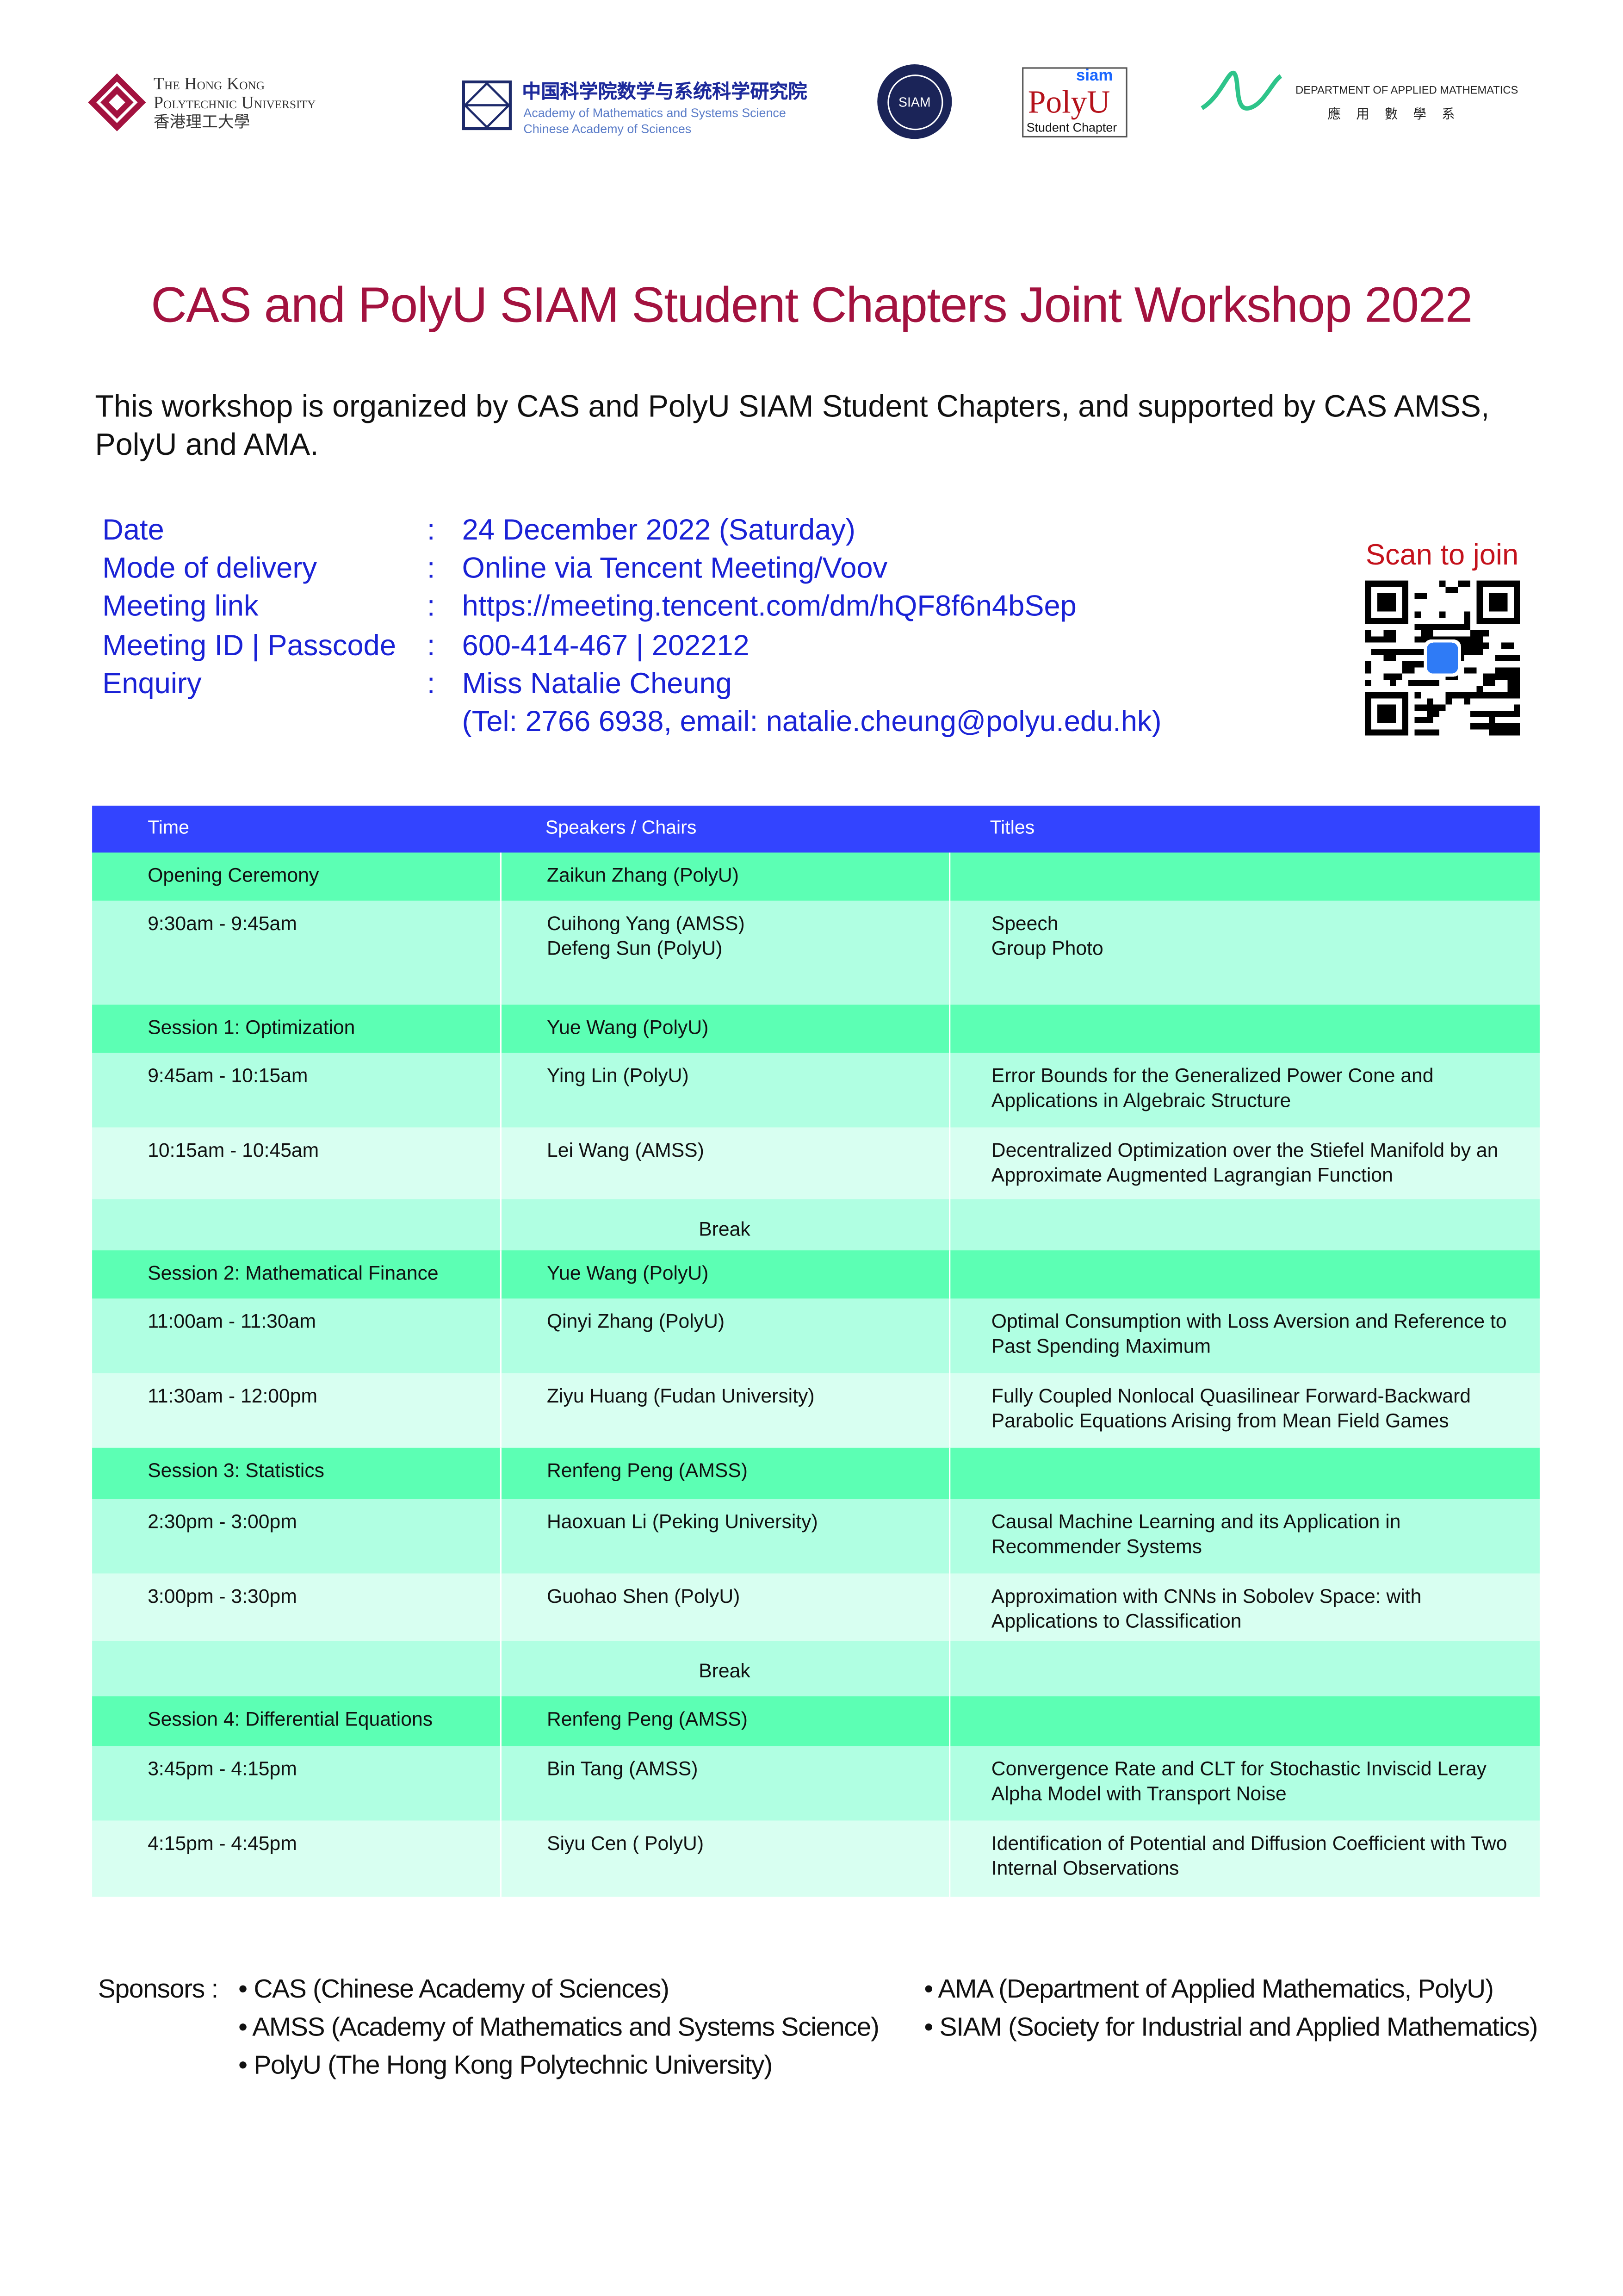 Image resolution: width=1623 pixels, height=2296 pixels. I want to click on info-label-id: Meeting ID | Passcode, so click(249, 647).